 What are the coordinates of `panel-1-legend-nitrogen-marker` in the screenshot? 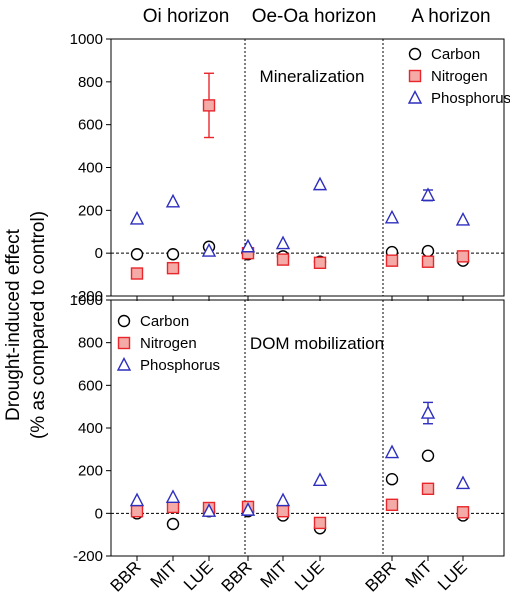 It's located at (415, 76).